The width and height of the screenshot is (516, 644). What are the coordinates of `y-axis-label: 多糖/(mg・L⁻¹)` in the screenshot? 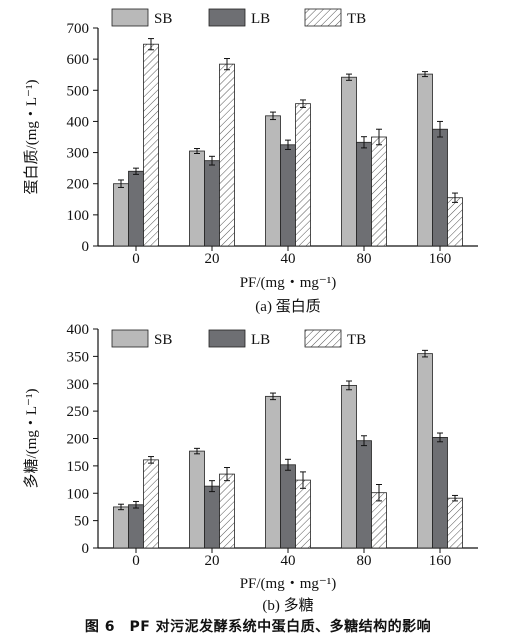 It's located at (31, 439).